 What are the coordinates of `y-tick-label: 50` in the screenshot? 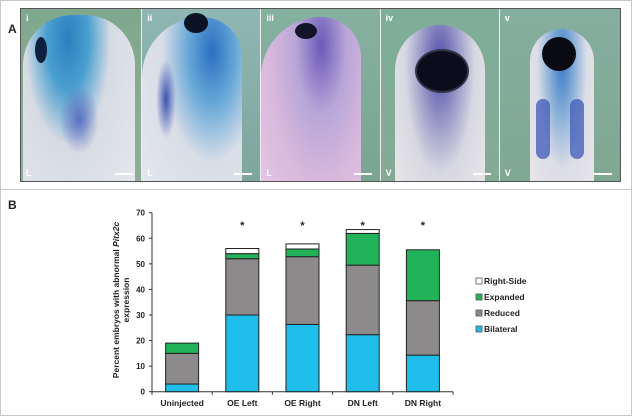 It's located at (140, 264).